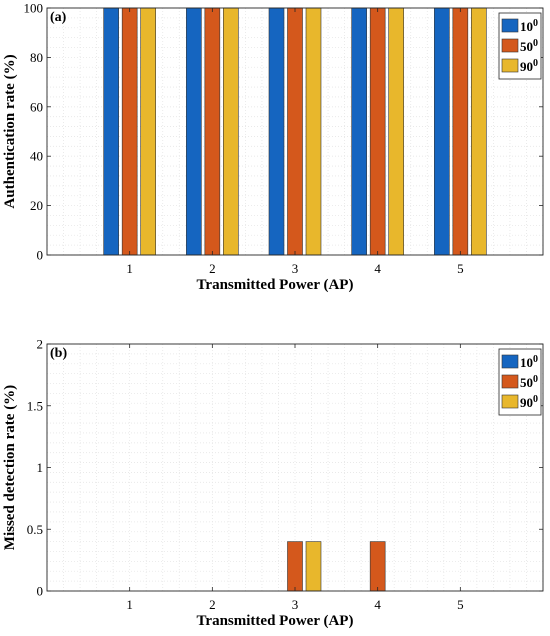 The height and width of the screenshot is (636, 550). I want to click on y-tick-label: 80, so click(36, 57).